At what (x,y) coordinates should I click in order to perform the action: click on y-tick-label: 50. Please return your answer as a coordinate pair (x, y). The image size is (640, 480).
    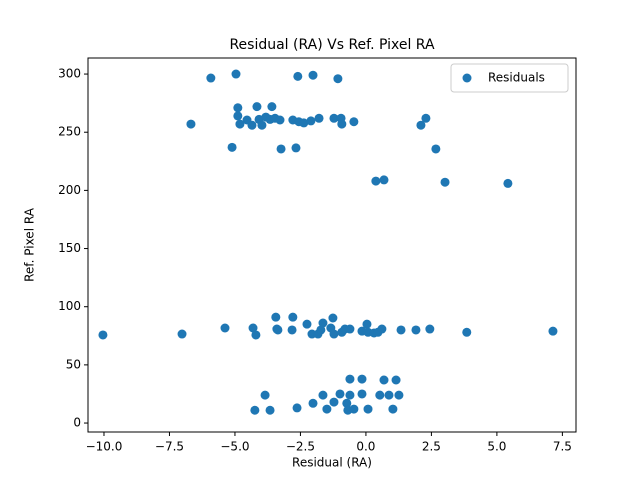
    Looking at the image, I should click on (73, 364).